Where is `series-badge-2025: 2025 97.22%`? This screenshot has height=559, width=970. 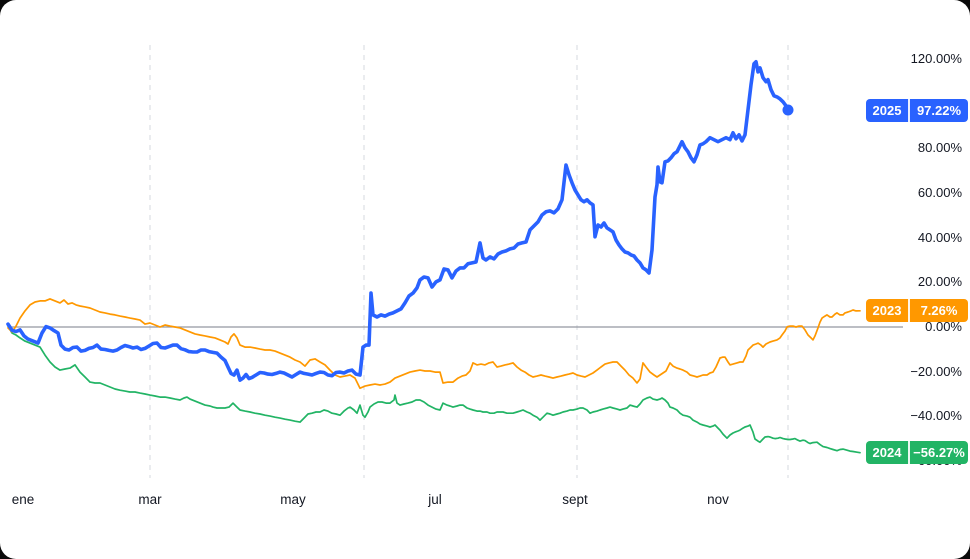
series-badge-2025: 2025 97.22% is located at coordinates (917, 110).